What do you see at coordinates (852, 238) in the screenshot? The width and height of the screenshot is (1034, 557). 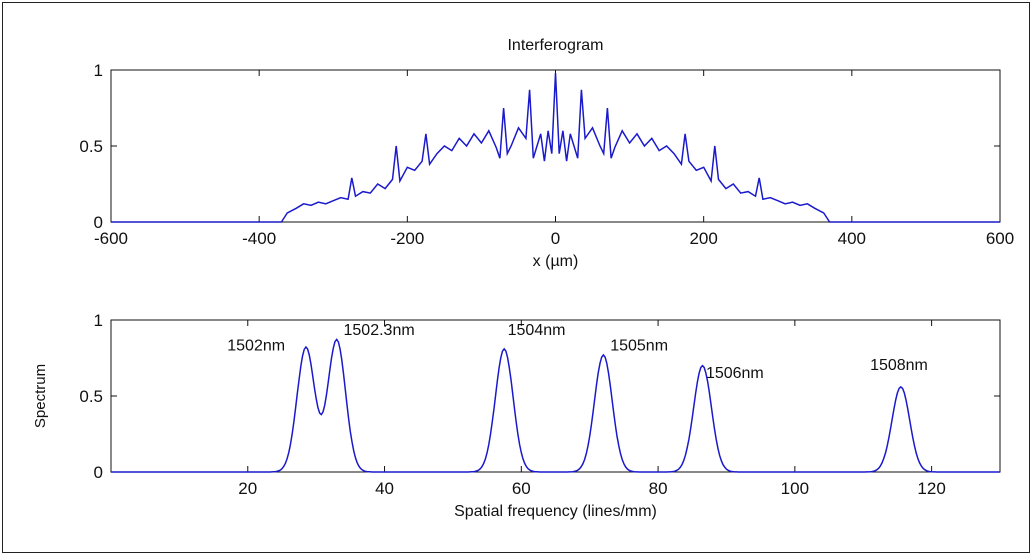 I see `x-tick-label: 400` at bounding box center [852, 238].